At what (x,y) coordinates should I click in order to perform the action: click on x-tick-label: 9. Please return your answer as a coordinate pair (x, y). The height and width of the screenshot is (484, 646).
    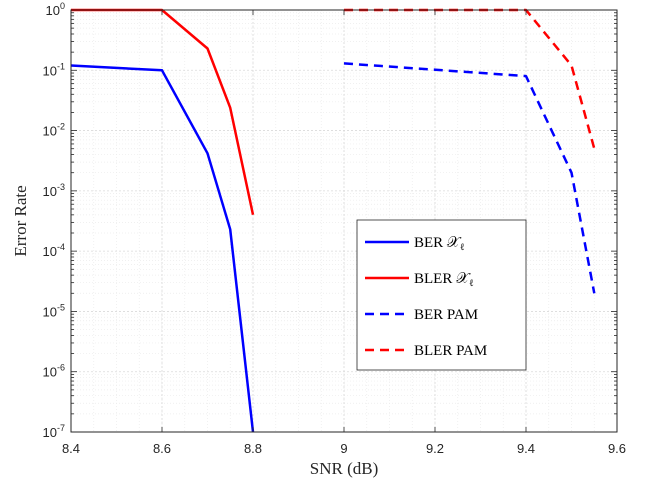
    Looking at the image, I should click on (343, 448).